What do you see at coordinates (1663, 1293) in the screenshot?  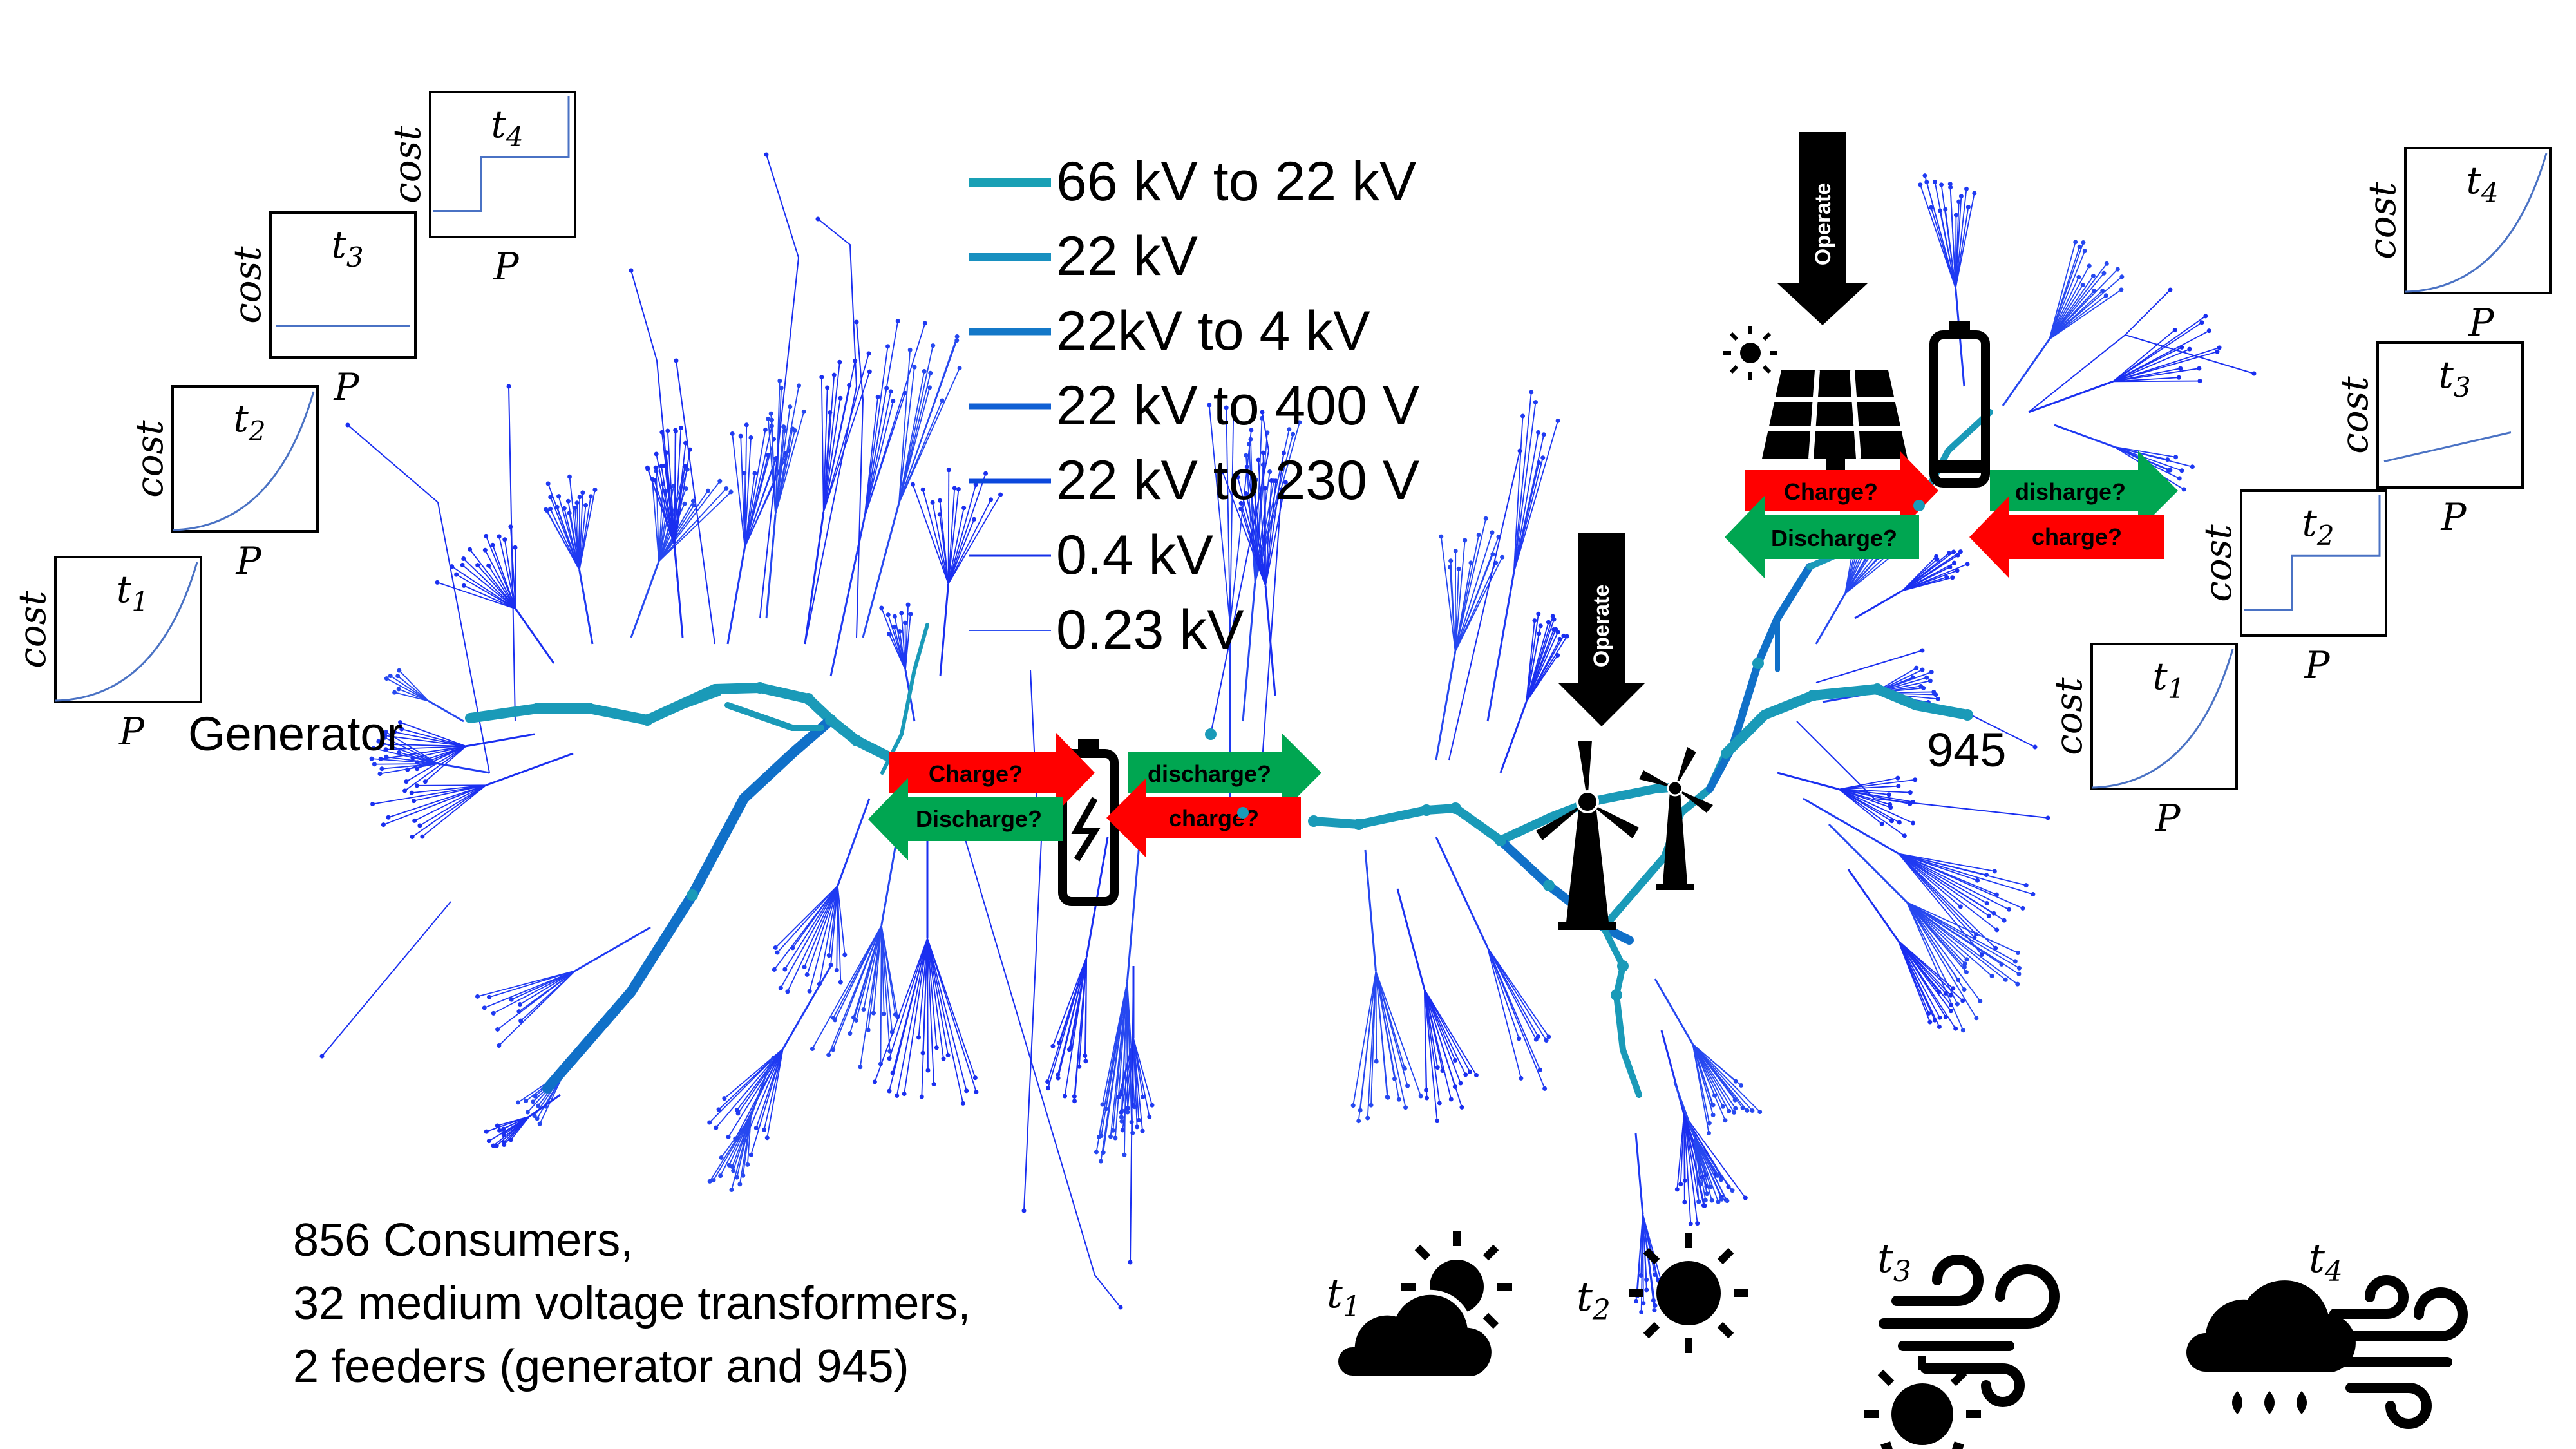 I see `weather-t2: t2` at bounding box center [1663, 1293].